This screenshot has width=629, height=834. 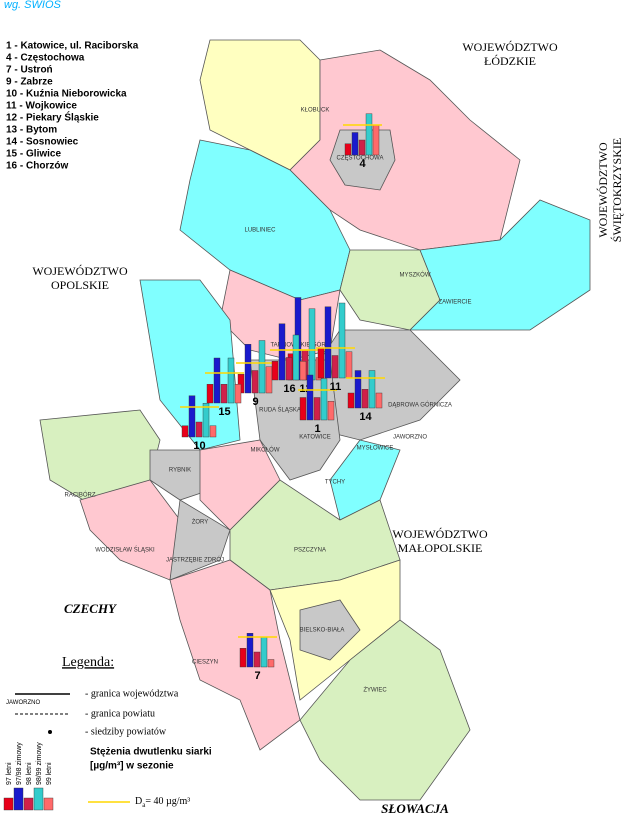 What do you see at coordinates (454, 303) in the screenshot?
I see `county-label: ZAWIERCIE` at bounding box center [454, 303].